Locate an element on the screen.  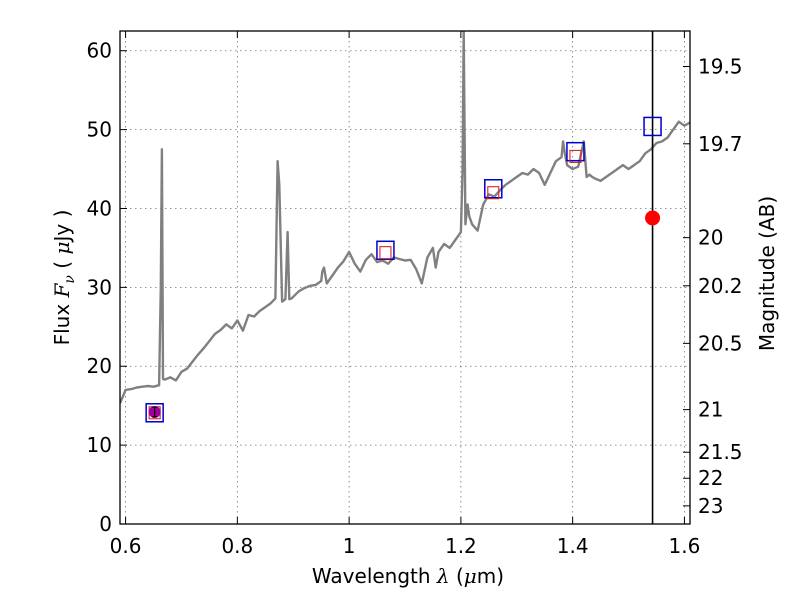
y-tick-label: 50 is located at coordinates (99, 130).